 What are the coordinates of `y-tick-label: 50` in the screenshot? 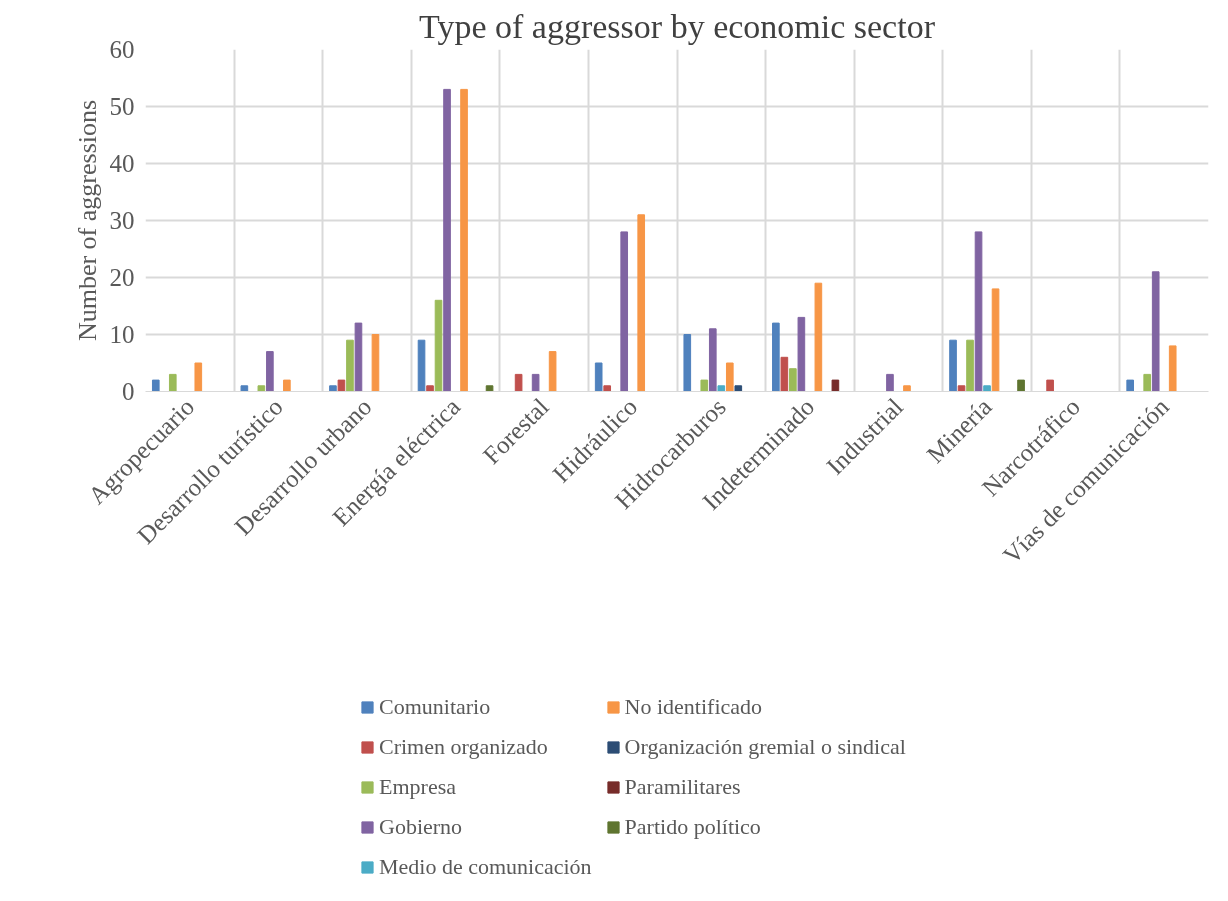 It's located at (122, 106).